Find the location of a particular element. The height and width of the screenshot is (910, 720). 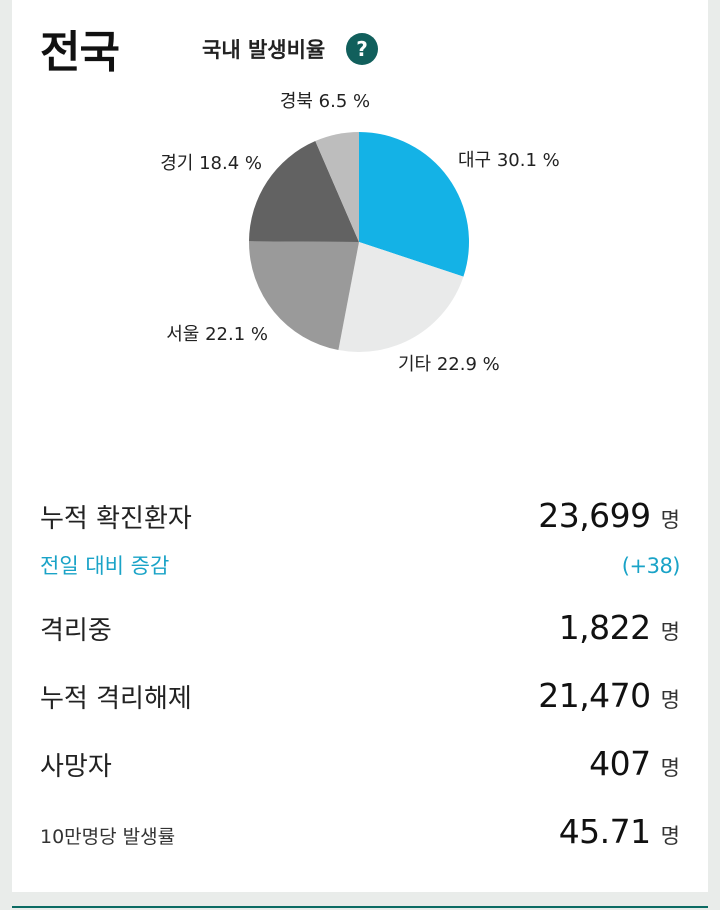

stat-label: 누적 확진환자 is located at coordinates (116, 519).